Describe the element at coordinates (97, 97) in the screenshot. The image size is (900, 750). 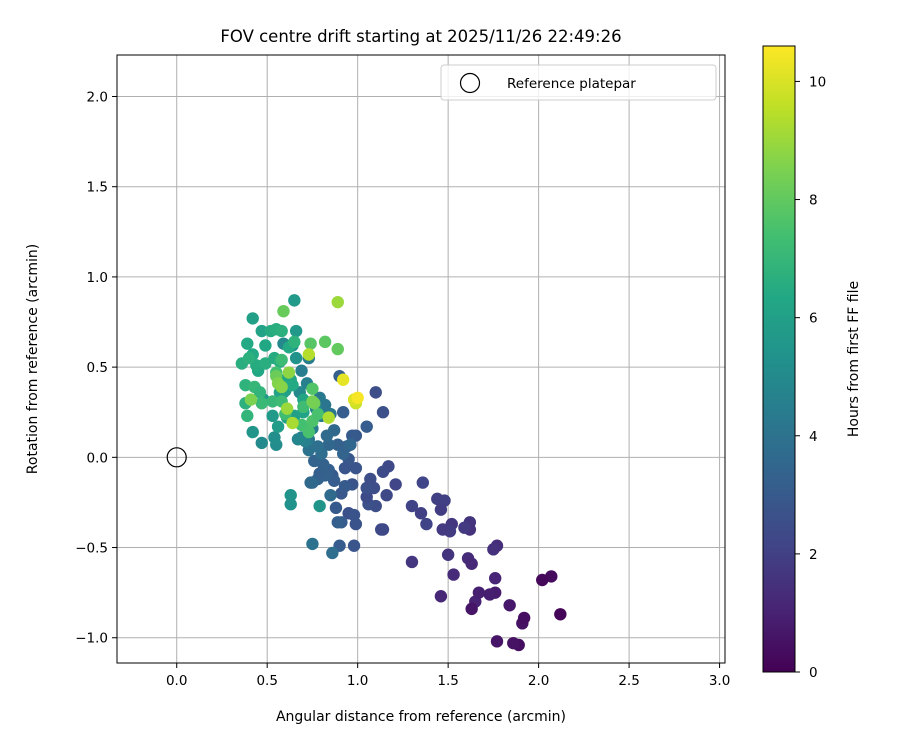
I see `y-tick-label: 2.0` at that location.